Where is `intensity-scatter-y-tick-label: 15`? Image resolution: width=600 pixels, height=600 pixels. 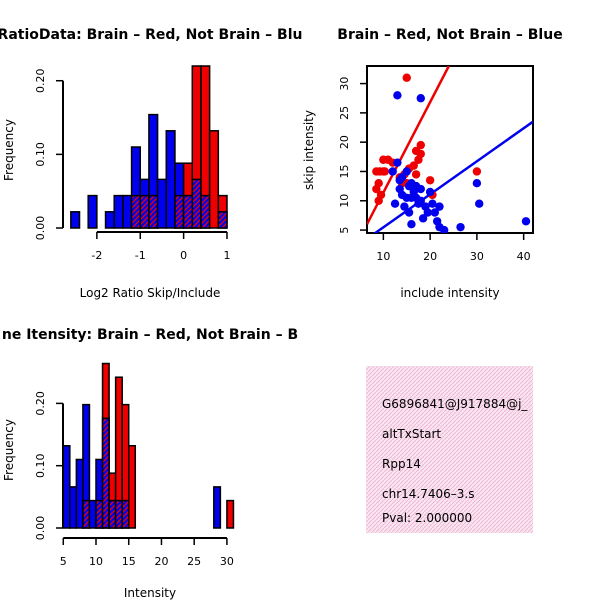 intensity-scatter-y-tick-label: 15 is located at coordinates (344, 171).